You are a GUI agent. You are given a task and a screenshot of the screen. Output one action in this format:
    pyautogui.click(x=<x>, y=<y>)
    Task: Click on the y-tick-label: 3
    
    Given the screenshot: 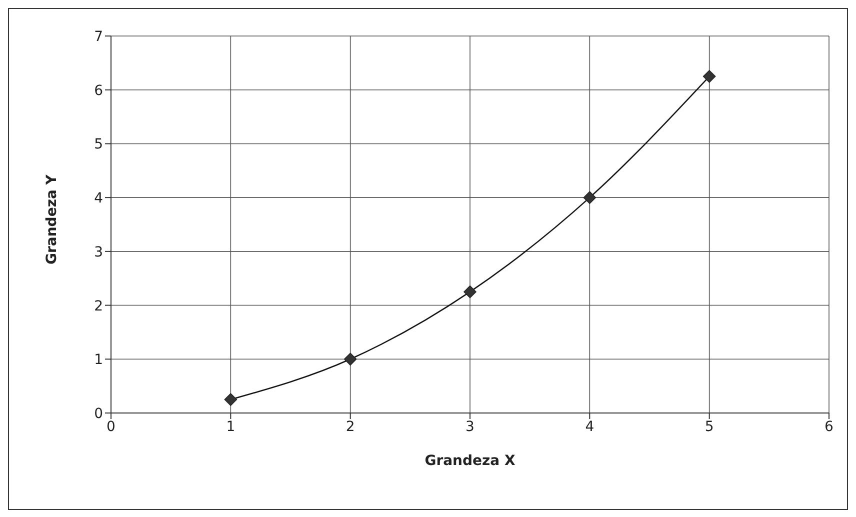 What is the action you would take?
    pyautogui.click(x=98, y=252)
    